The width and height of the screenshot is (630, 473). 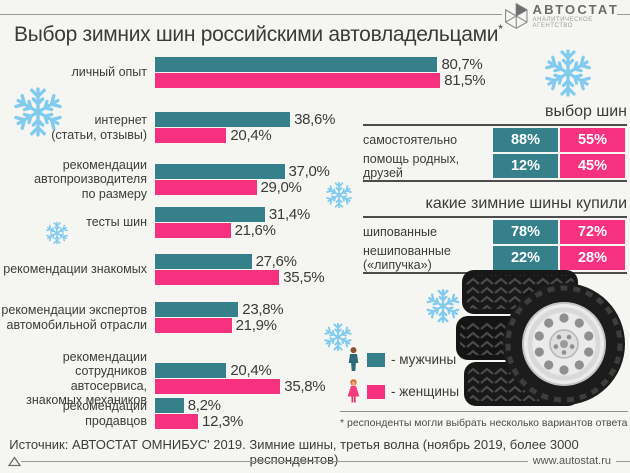 I want to click on category-label: рекомендации продавцов, so click(x=104, y=413).